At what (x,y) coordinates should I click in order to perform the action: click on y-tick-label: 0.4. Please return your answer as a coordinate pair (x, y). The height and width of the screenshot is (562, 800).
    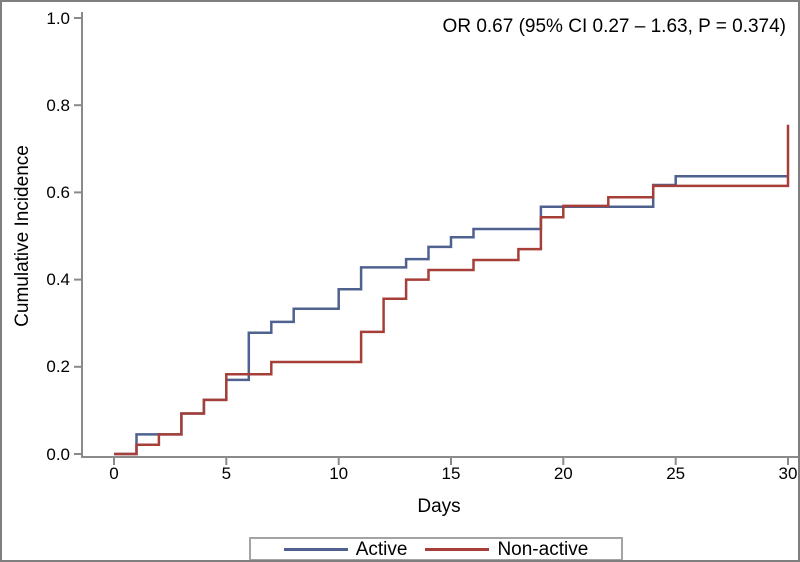
    Looking at the image, I should click on (58, 280).